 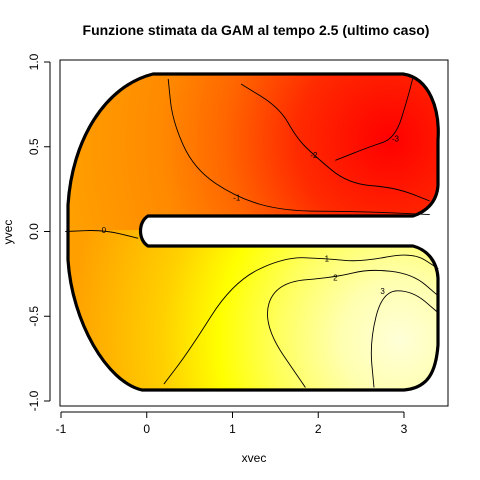 What do you see at coordinates (8, 232) in the screenshot?
I see `y-axis-label: yvec` at bounding box center [8, 232].